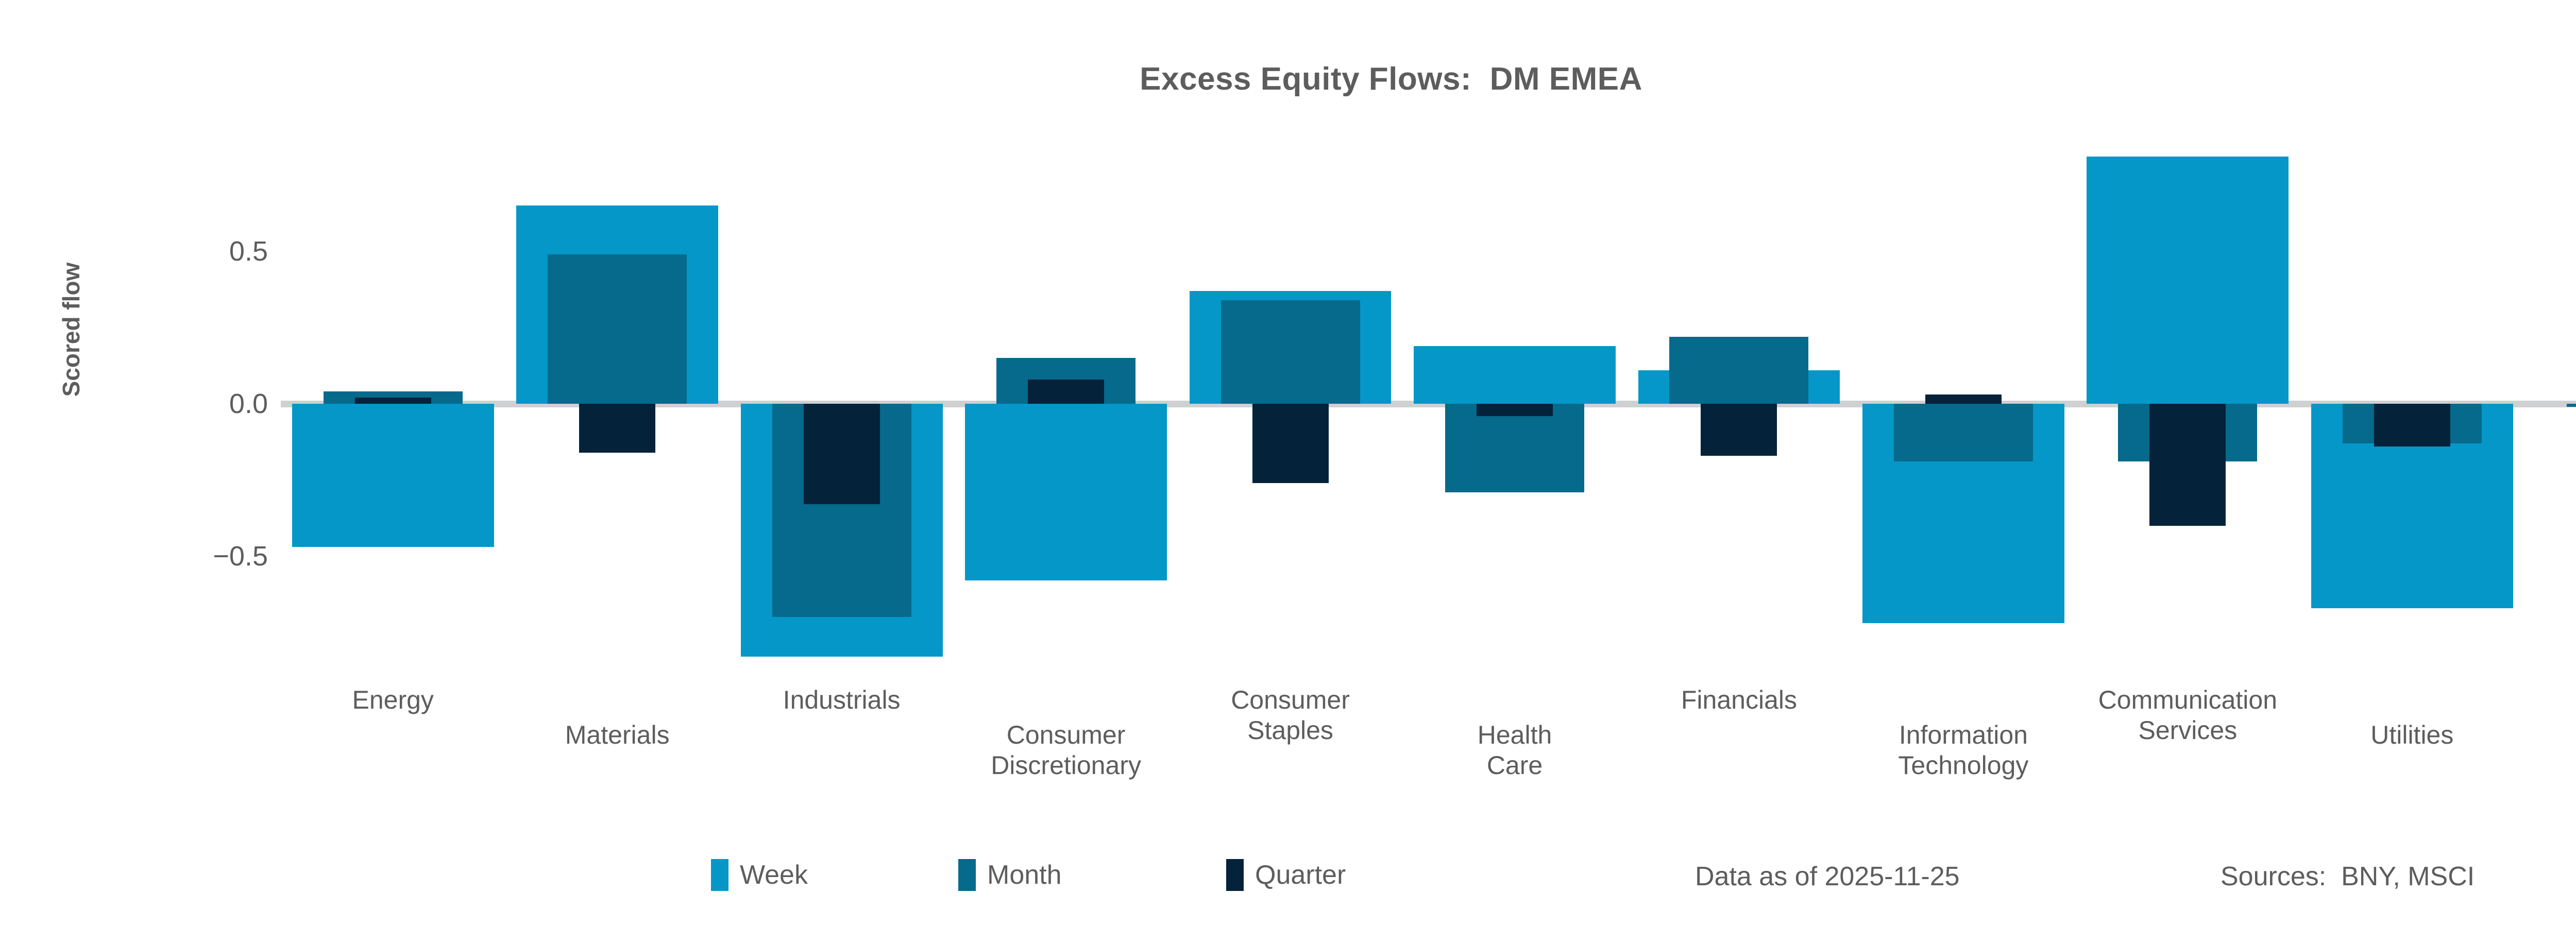 Image resolution: width=2576 pixels, height=927 pixels. What do you see at coordinates (240, 556) in the screenshot?
I see `y-tick-label: −0.5` at bounding box center [240, 556].